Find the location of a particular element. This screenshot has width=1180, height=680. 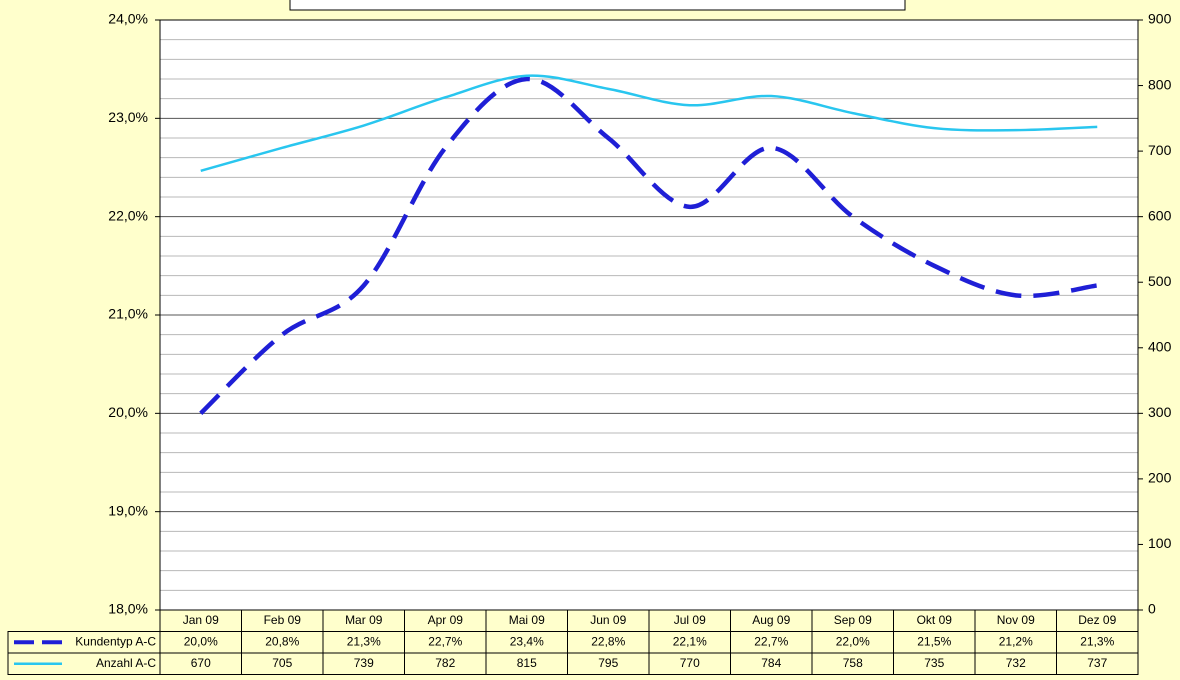

x-tick-label: Nov 09 is located at coordinates (1016, 620).